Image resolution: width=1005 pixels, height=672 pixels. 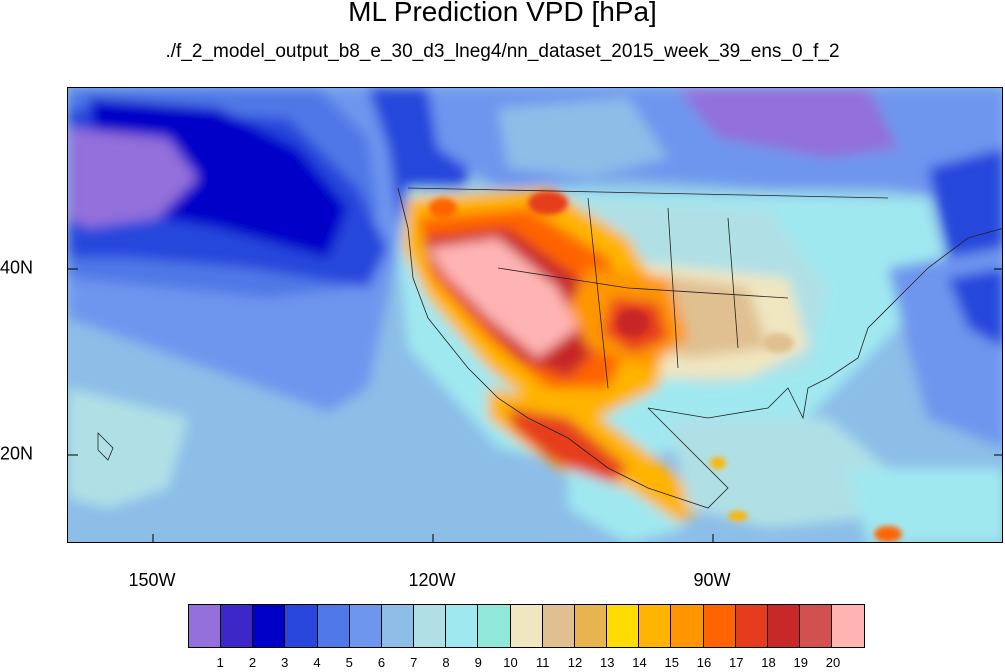 What do you see at coordinates (285, 662) in the screenshot?
I see `colorbar-label: 3` at bounding box center [285, 662].